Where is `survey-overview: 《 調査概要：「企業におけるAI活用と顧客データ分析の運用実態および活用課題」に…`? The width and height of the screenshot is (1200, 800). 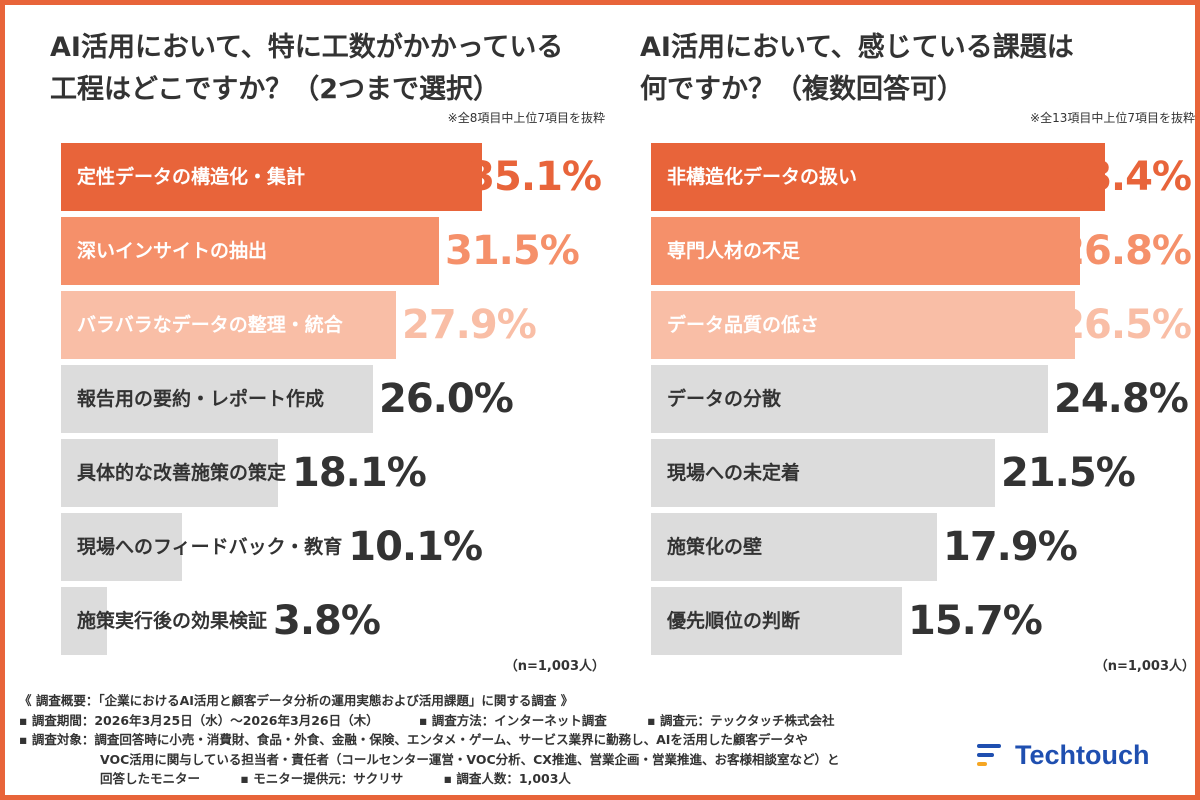 survey-overview: 《 調査概要：「企業におけるAI活用と顧客データ分析の運用実態および活用課題」に… is located at coordinates (489, 740).